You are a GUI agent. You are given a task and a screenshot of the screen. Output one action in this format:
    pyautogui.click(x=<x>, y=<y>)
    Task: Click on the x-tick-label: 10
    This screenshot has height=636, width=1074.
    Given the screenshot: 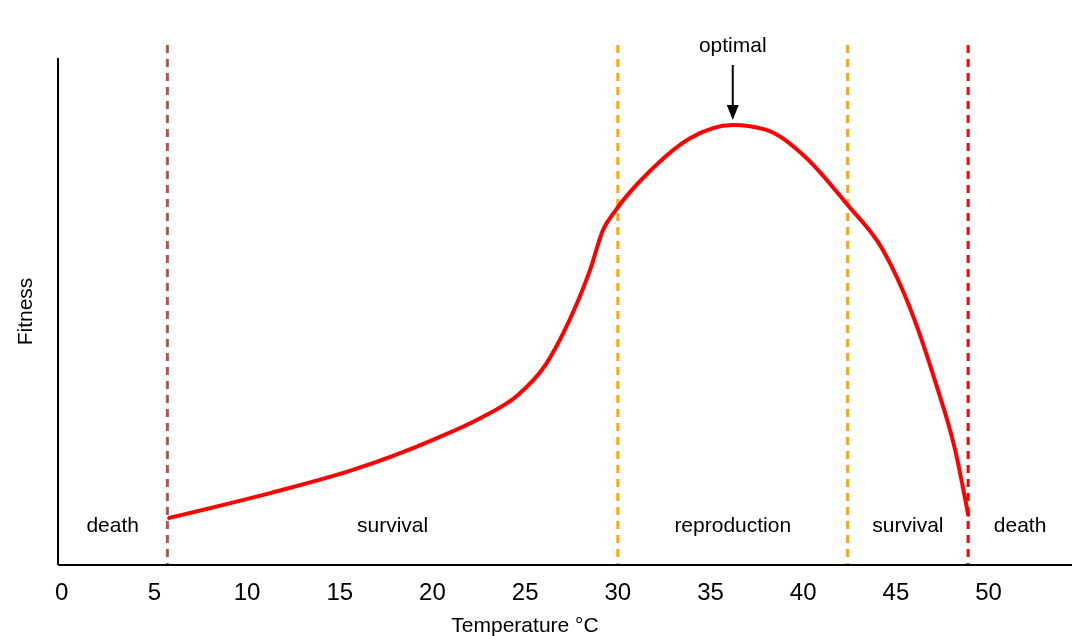 What is the action you would take?
    pyautogui.click(x=247, y=591)
    